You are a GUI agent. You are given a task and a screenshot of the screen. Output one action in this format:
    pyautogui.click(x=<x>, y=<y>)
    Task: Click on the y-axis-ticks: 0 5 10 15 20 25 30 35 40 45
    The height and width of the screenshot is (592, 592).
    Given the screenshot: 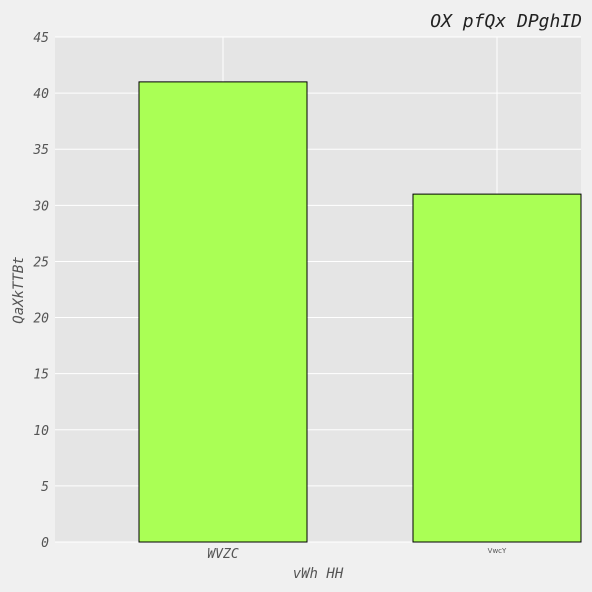 What is the action you would take?
    pyautogui.click(x=40, y=291)
    